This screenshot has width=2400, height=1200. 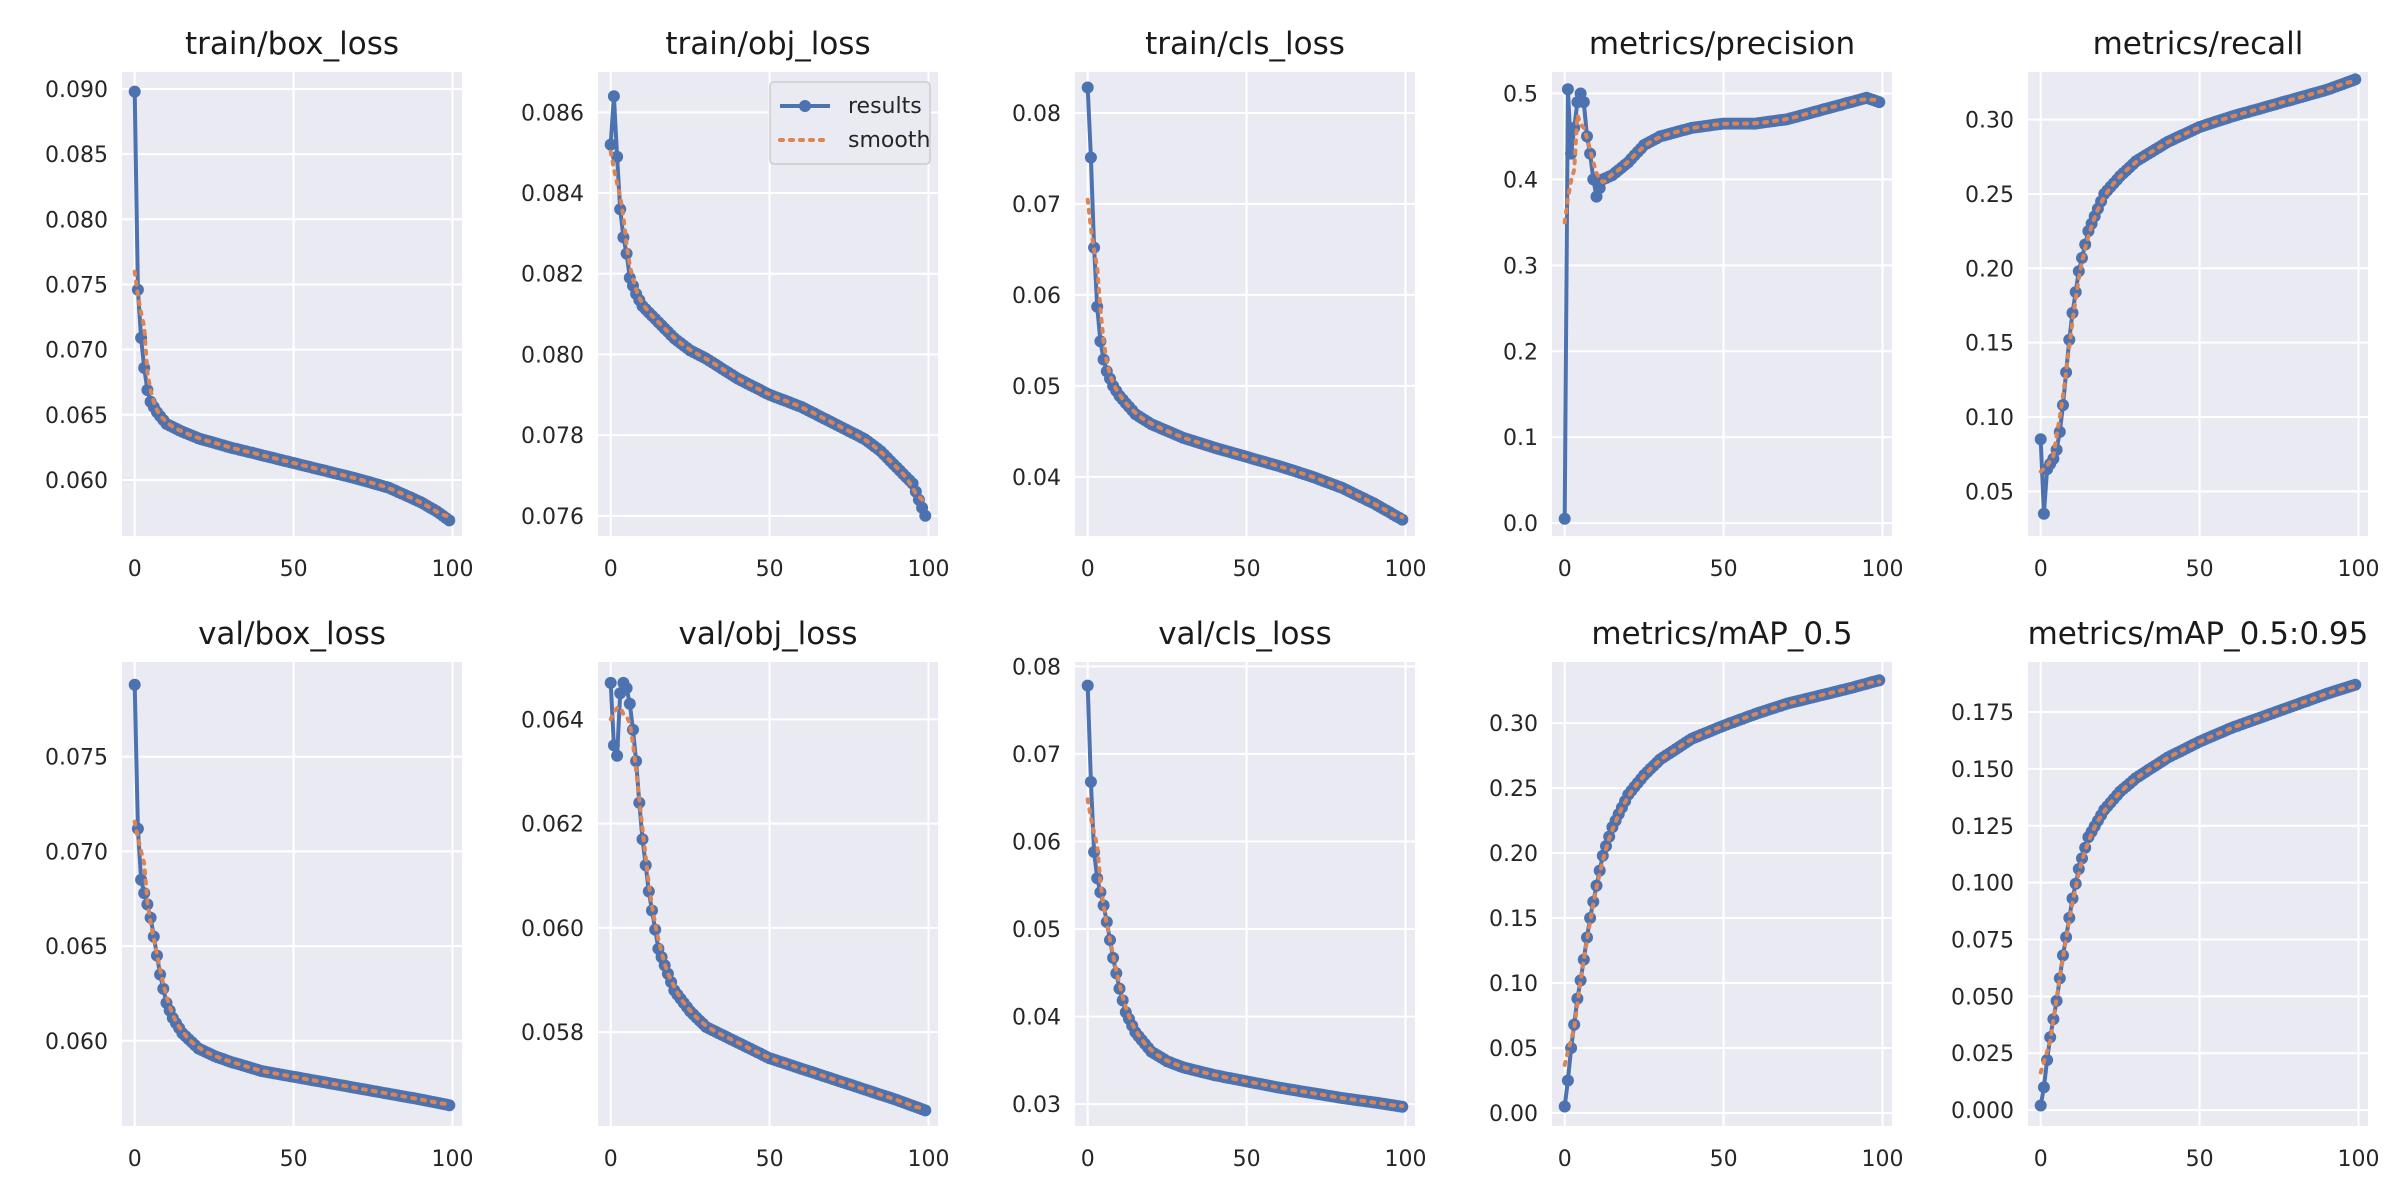 What do you see at coordinates (1989, 121) in the screenshot?
I see `y-tick-label: 0.30` at bounding box center [1989, 121].